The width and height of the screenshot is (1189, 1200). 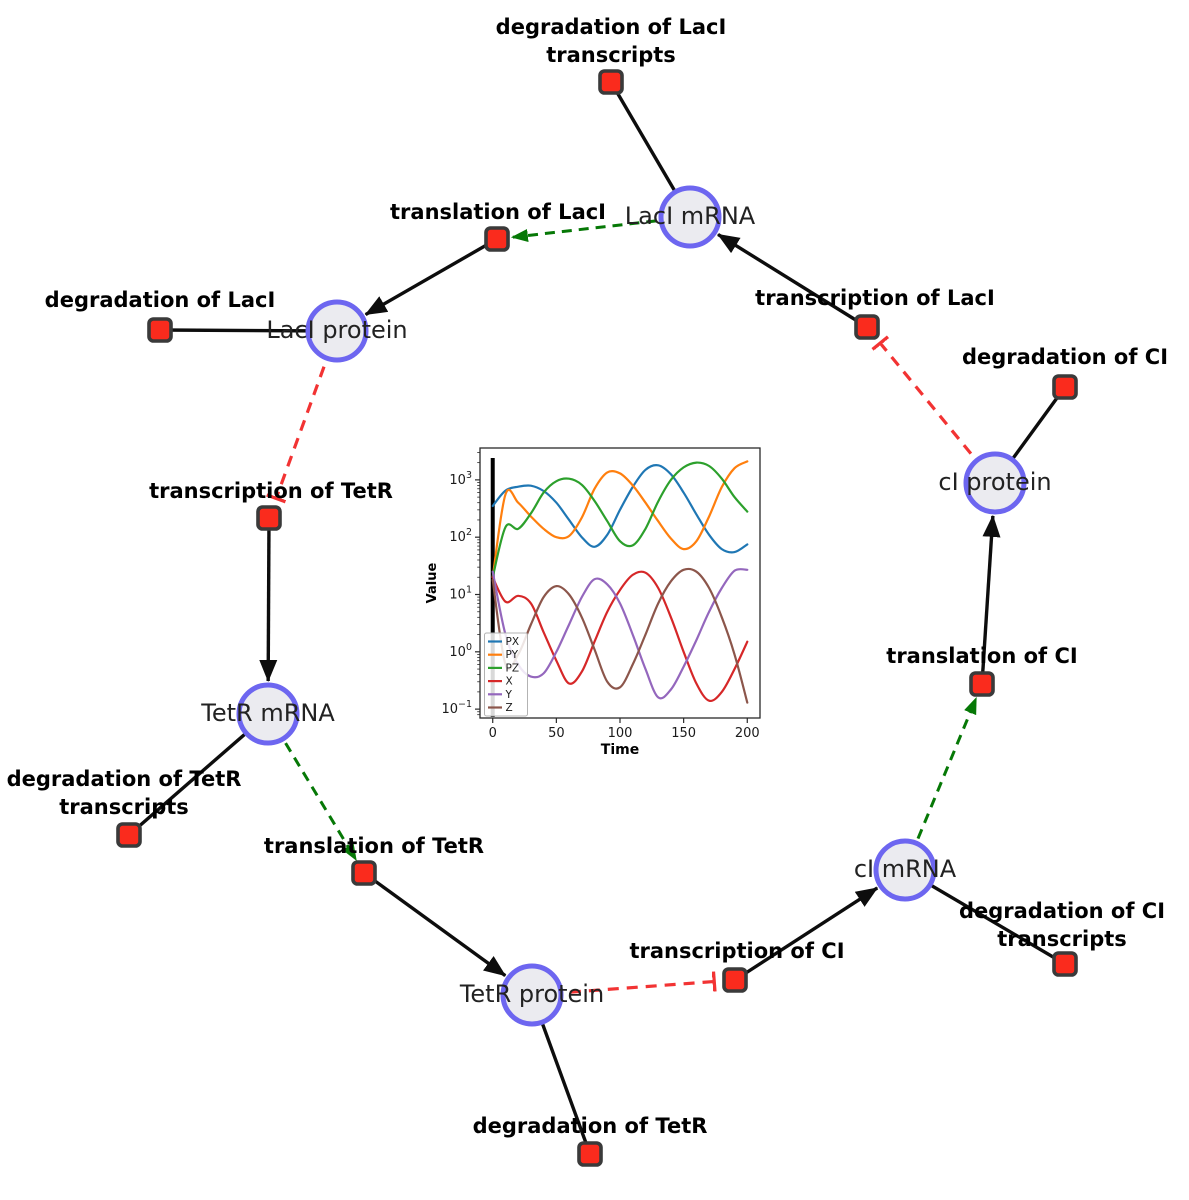 I want to click on reaction-node-transc_ci, so click(x=735, y=980).